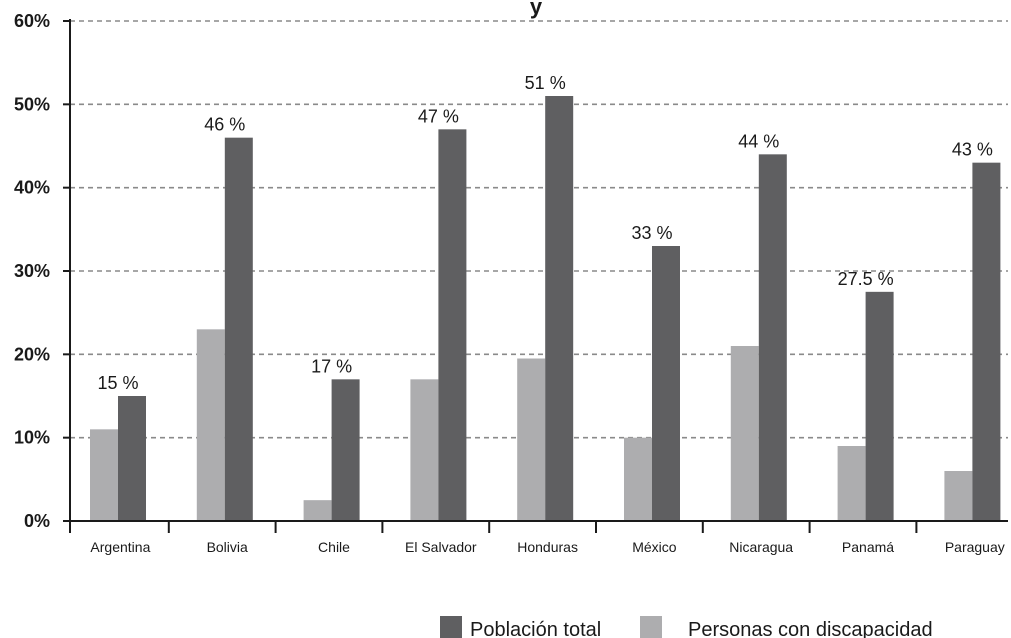  Describe the element at coordinates (975, 547) in the screenshot. I see `x-tick-label: Paraguay` at that location.